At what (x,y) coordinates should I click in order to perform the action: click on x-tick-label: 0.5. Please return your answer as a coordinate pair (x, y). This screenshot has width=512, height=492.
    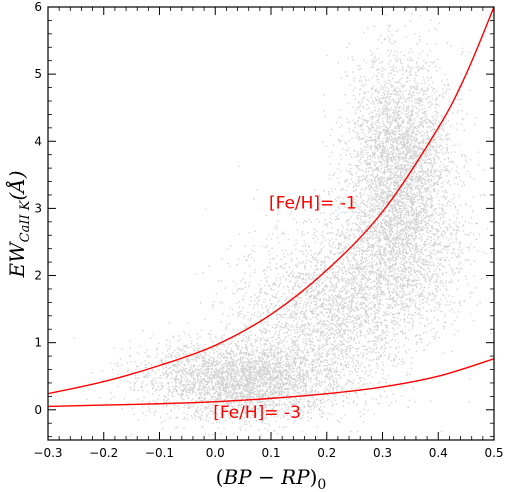
    Looking at the image, I should click on (493, 453).